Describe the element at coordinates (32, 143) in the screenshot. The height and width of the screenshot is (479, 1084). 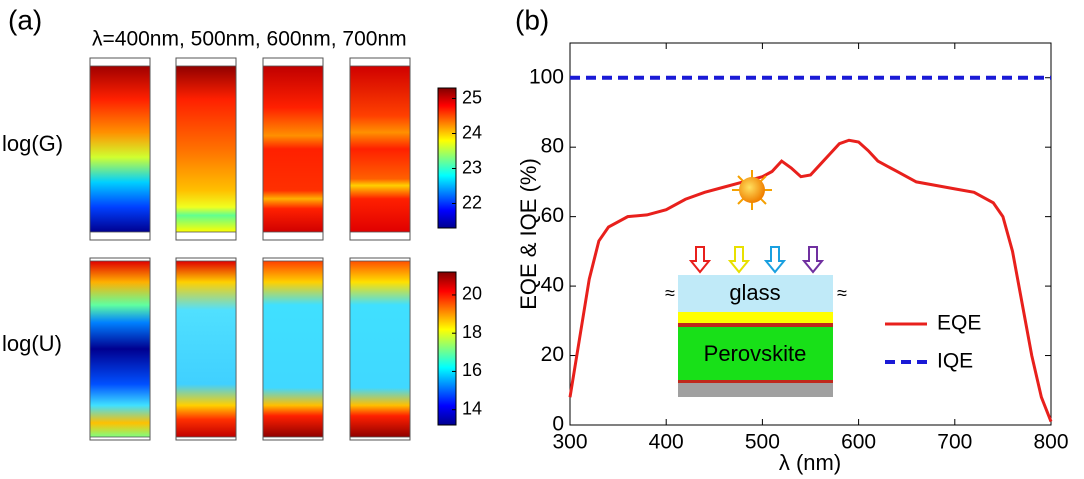
I see `row-label: log(G)` at that location.